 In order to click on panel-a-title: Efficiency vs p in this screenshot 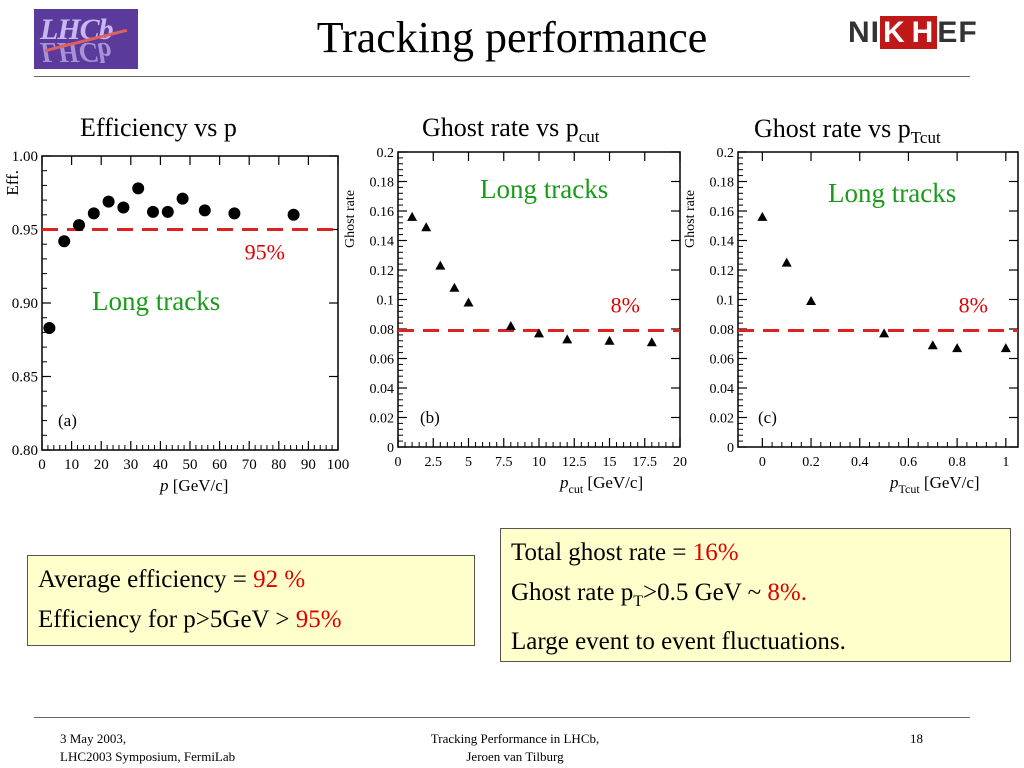, I will do `click(158, 127)`.